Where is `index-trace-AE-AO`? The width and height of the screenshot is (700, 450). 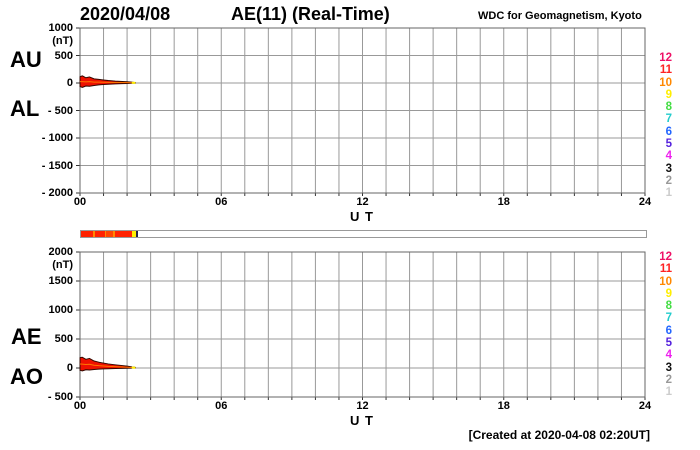
index-trace-AE-AO is located at coordinates (107, 364).